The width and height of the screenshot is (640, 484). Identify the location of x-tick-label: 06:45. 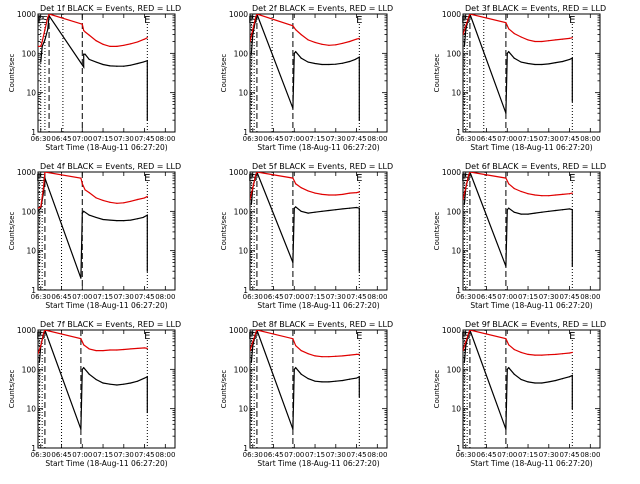
(61, 455).